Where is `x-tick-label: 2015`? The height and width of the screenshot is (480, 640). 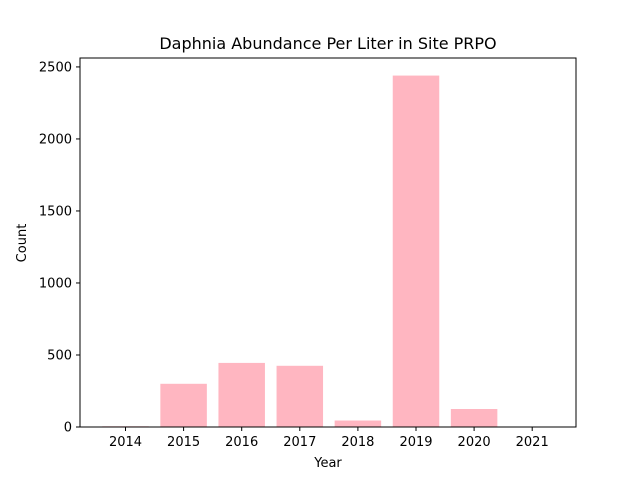 x-tick-label: 2015 is located at coordinates (183, 442).